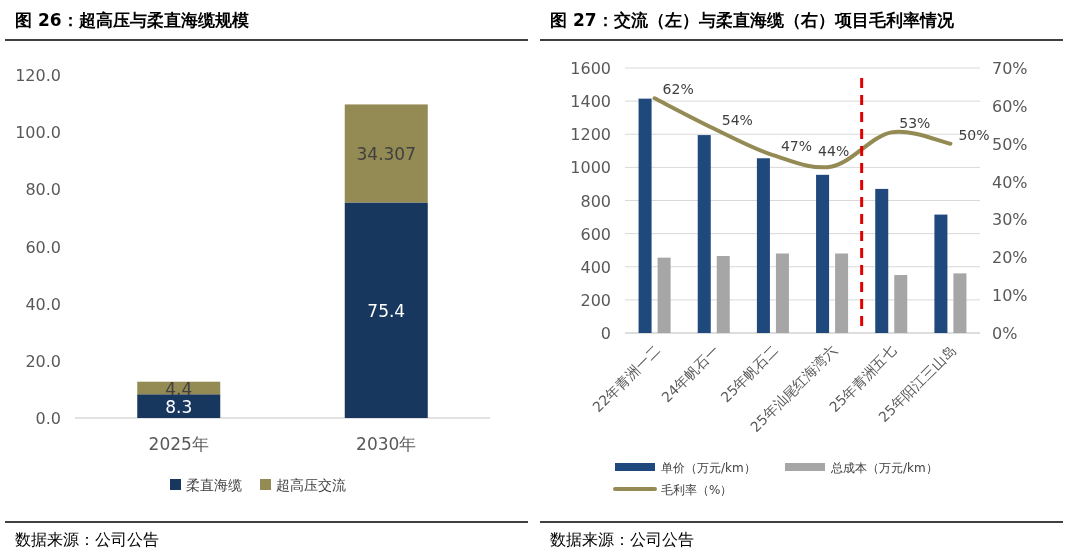  What do you see at coordinates (1010, 144) in the screenshot?
I see `y2-tick-label: 50%` at bounding box center [1010, 144].